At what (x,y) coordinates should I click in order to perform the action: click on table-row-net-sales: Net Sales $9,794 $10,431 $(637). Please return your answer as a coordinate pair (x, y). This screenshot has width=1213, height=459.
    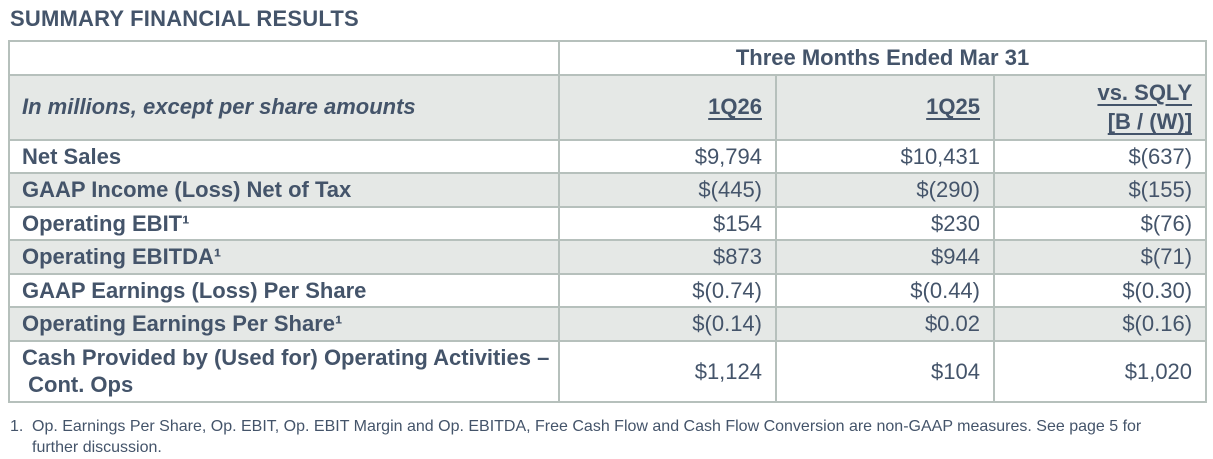
    Looking at the image, I should click on (608, 156).